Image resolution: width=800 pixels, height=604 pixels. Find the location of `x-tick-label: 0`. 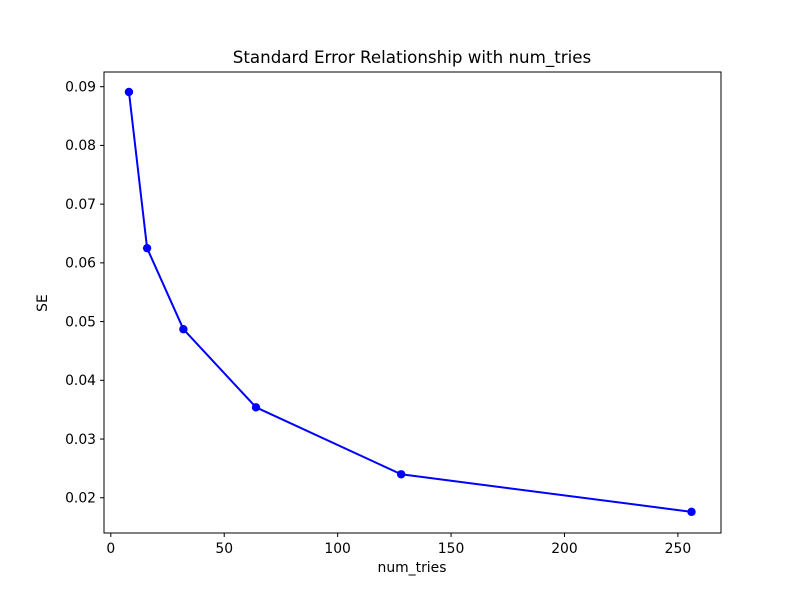

x-tick-label: 0 is located at coordinates (110, 549).